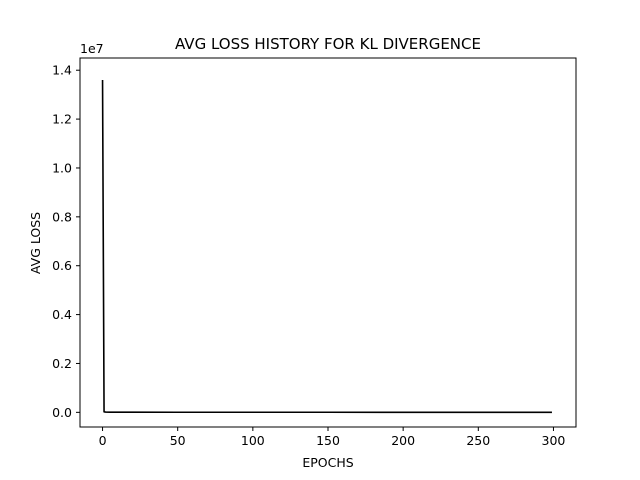 Image resolution: width=640 pixels, height=480 pixels. What do you see at coordinates (92, 48) in the screenshot?
I see `y-offset-label: 1e7` at bounding box center [92, 48].